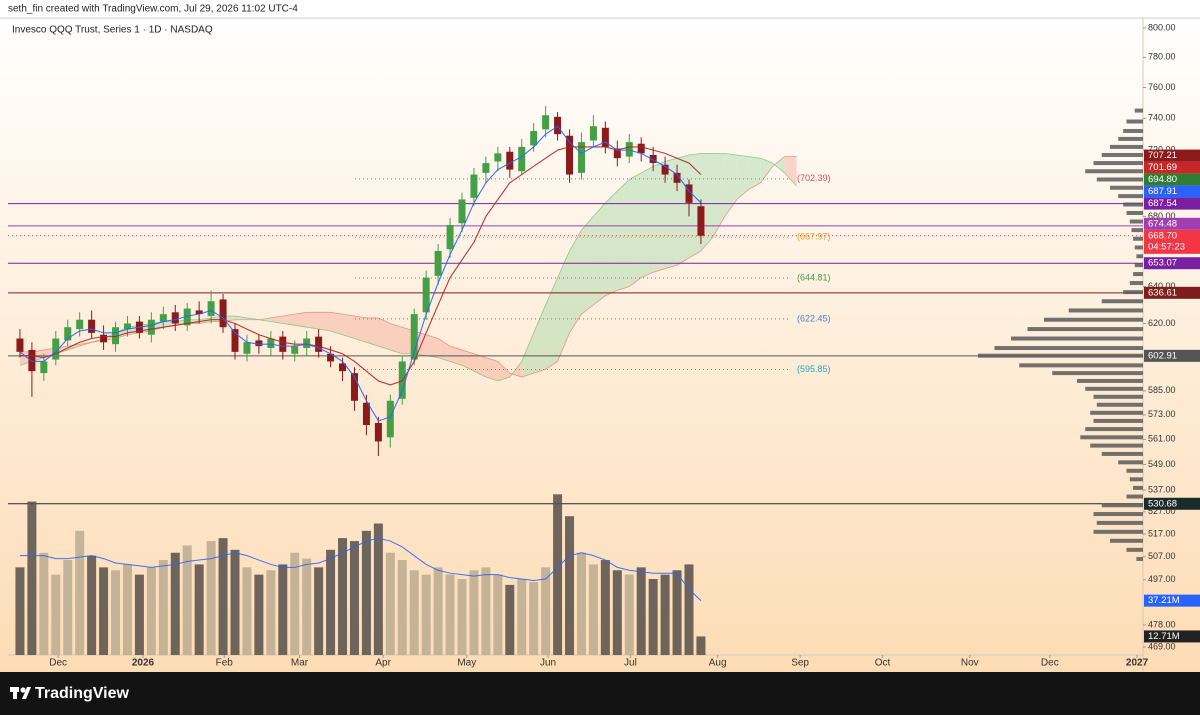  I want to click on x-tick-label: Jul, so click(630, 663).